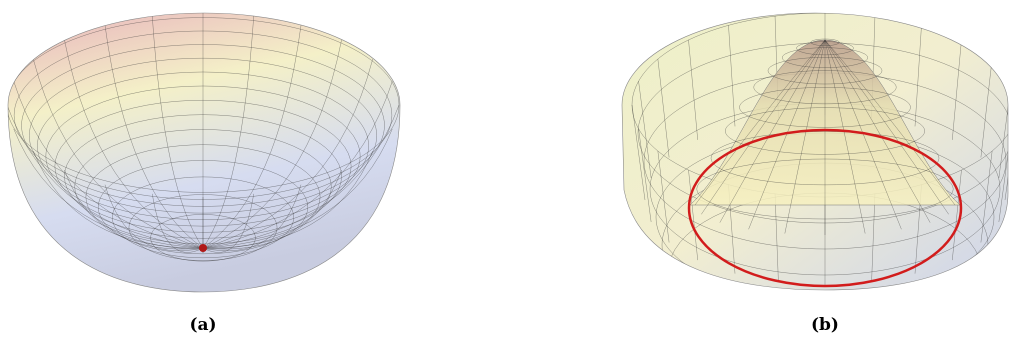  I want to click on panel-label: (a), so click(202, 325).